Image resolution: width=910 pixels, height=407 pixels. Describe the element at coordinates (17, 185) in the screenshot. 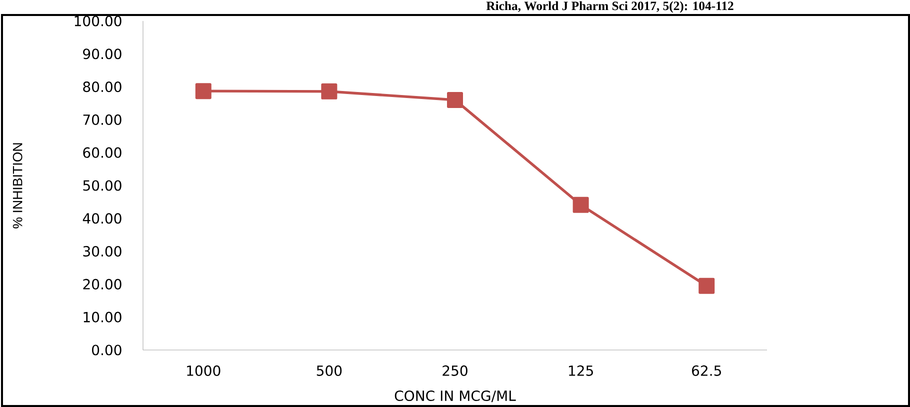

I see `y-axis-title: % INHIBITION` at that location.